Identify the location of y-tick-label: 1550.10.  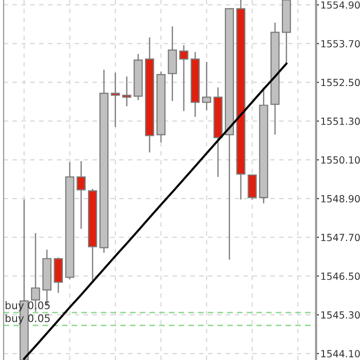
(340, 160).